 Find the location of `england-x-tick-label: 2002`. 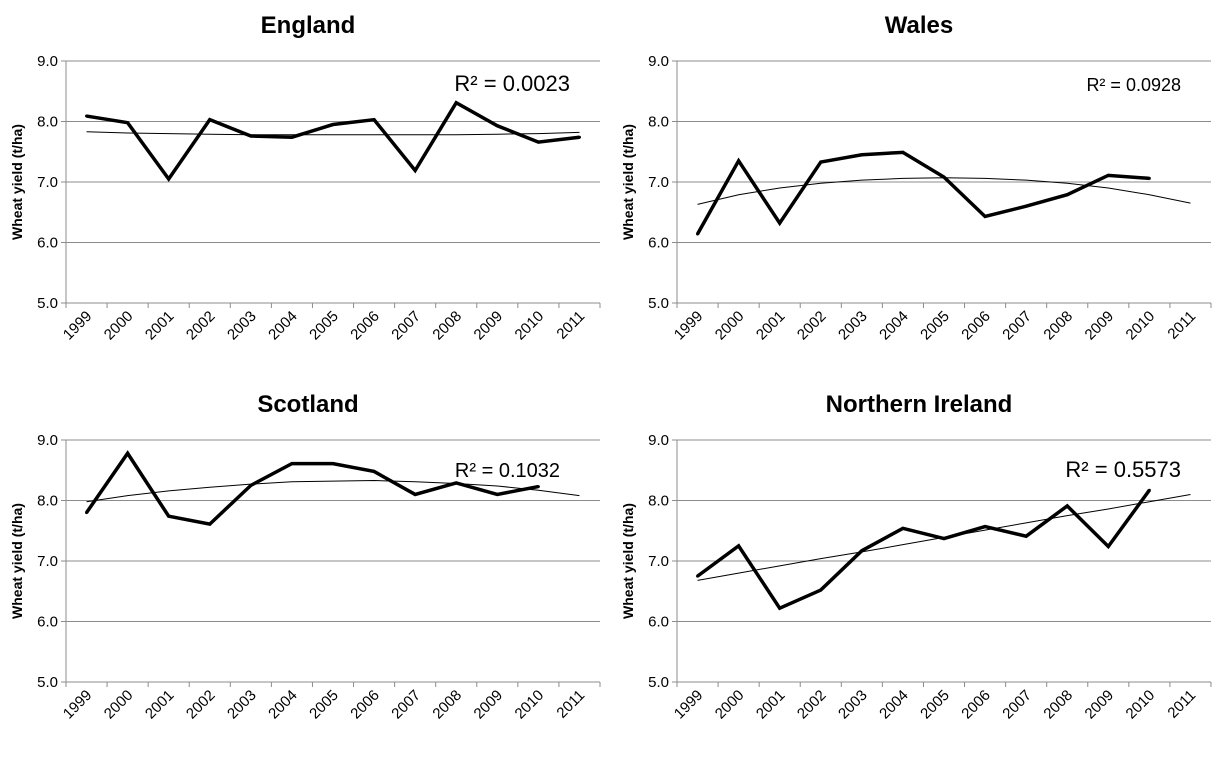

england-x-tick-label: 2002 is located at coordinates (201, 326).